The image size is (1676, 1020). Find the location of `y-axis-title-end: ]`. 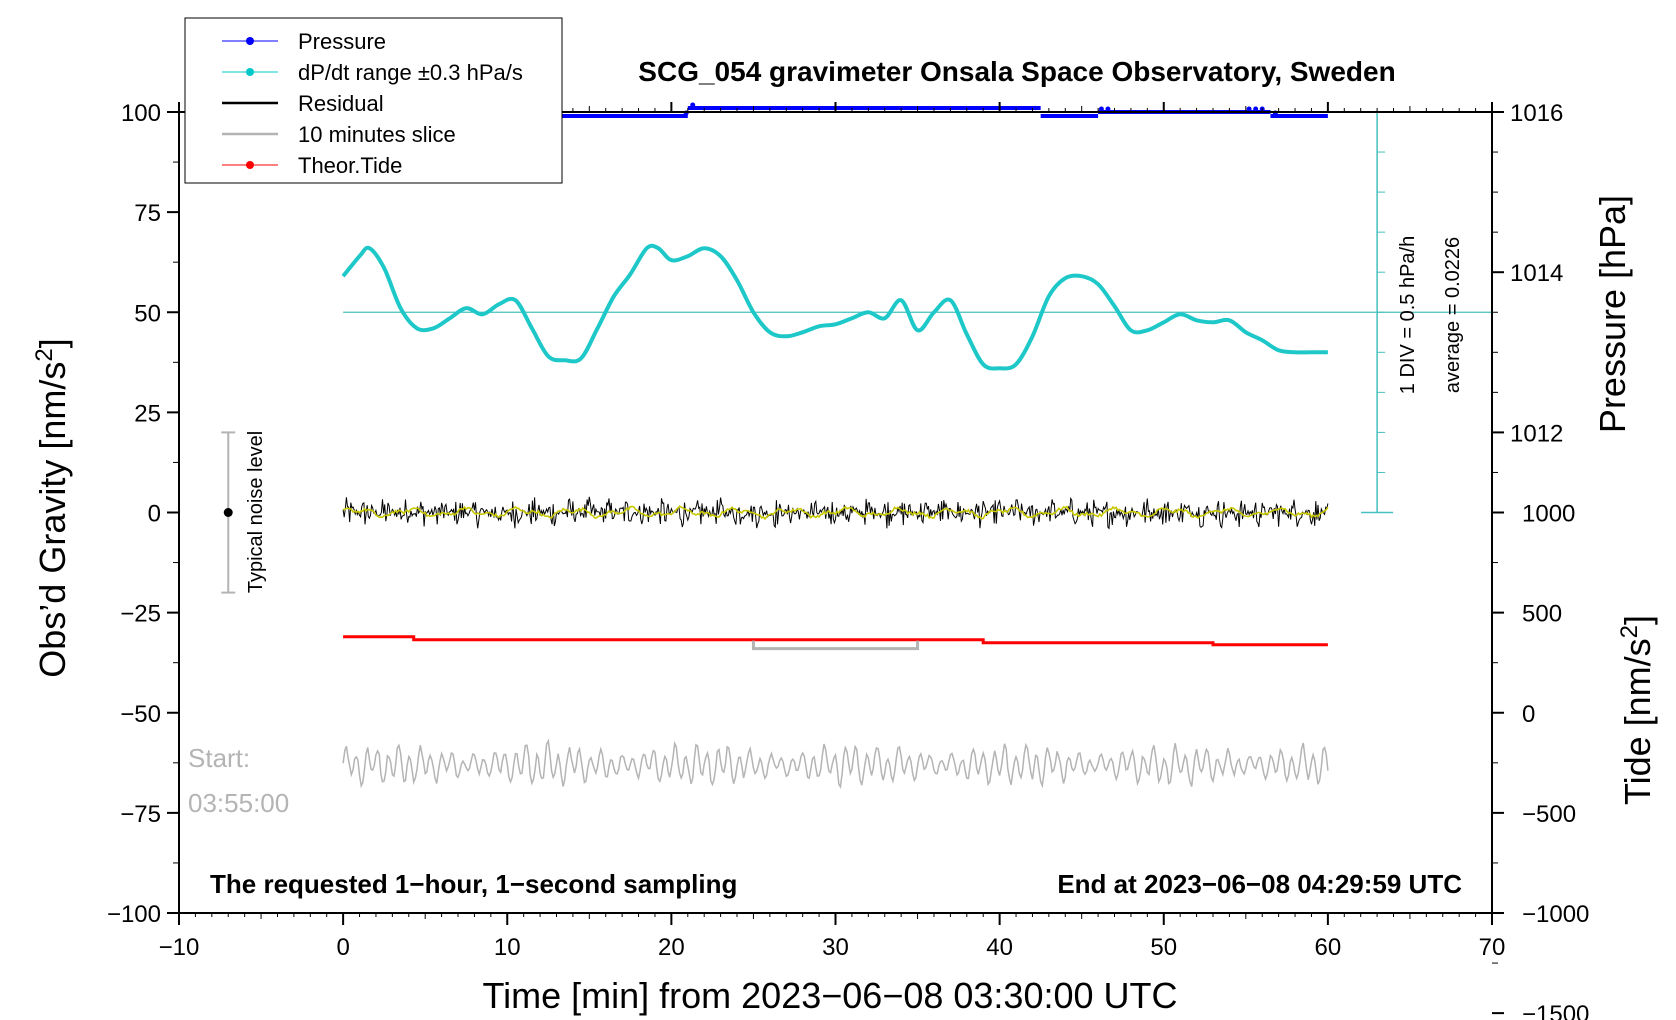

y-axis-title-end: ] is located at coordinates (52, 343).